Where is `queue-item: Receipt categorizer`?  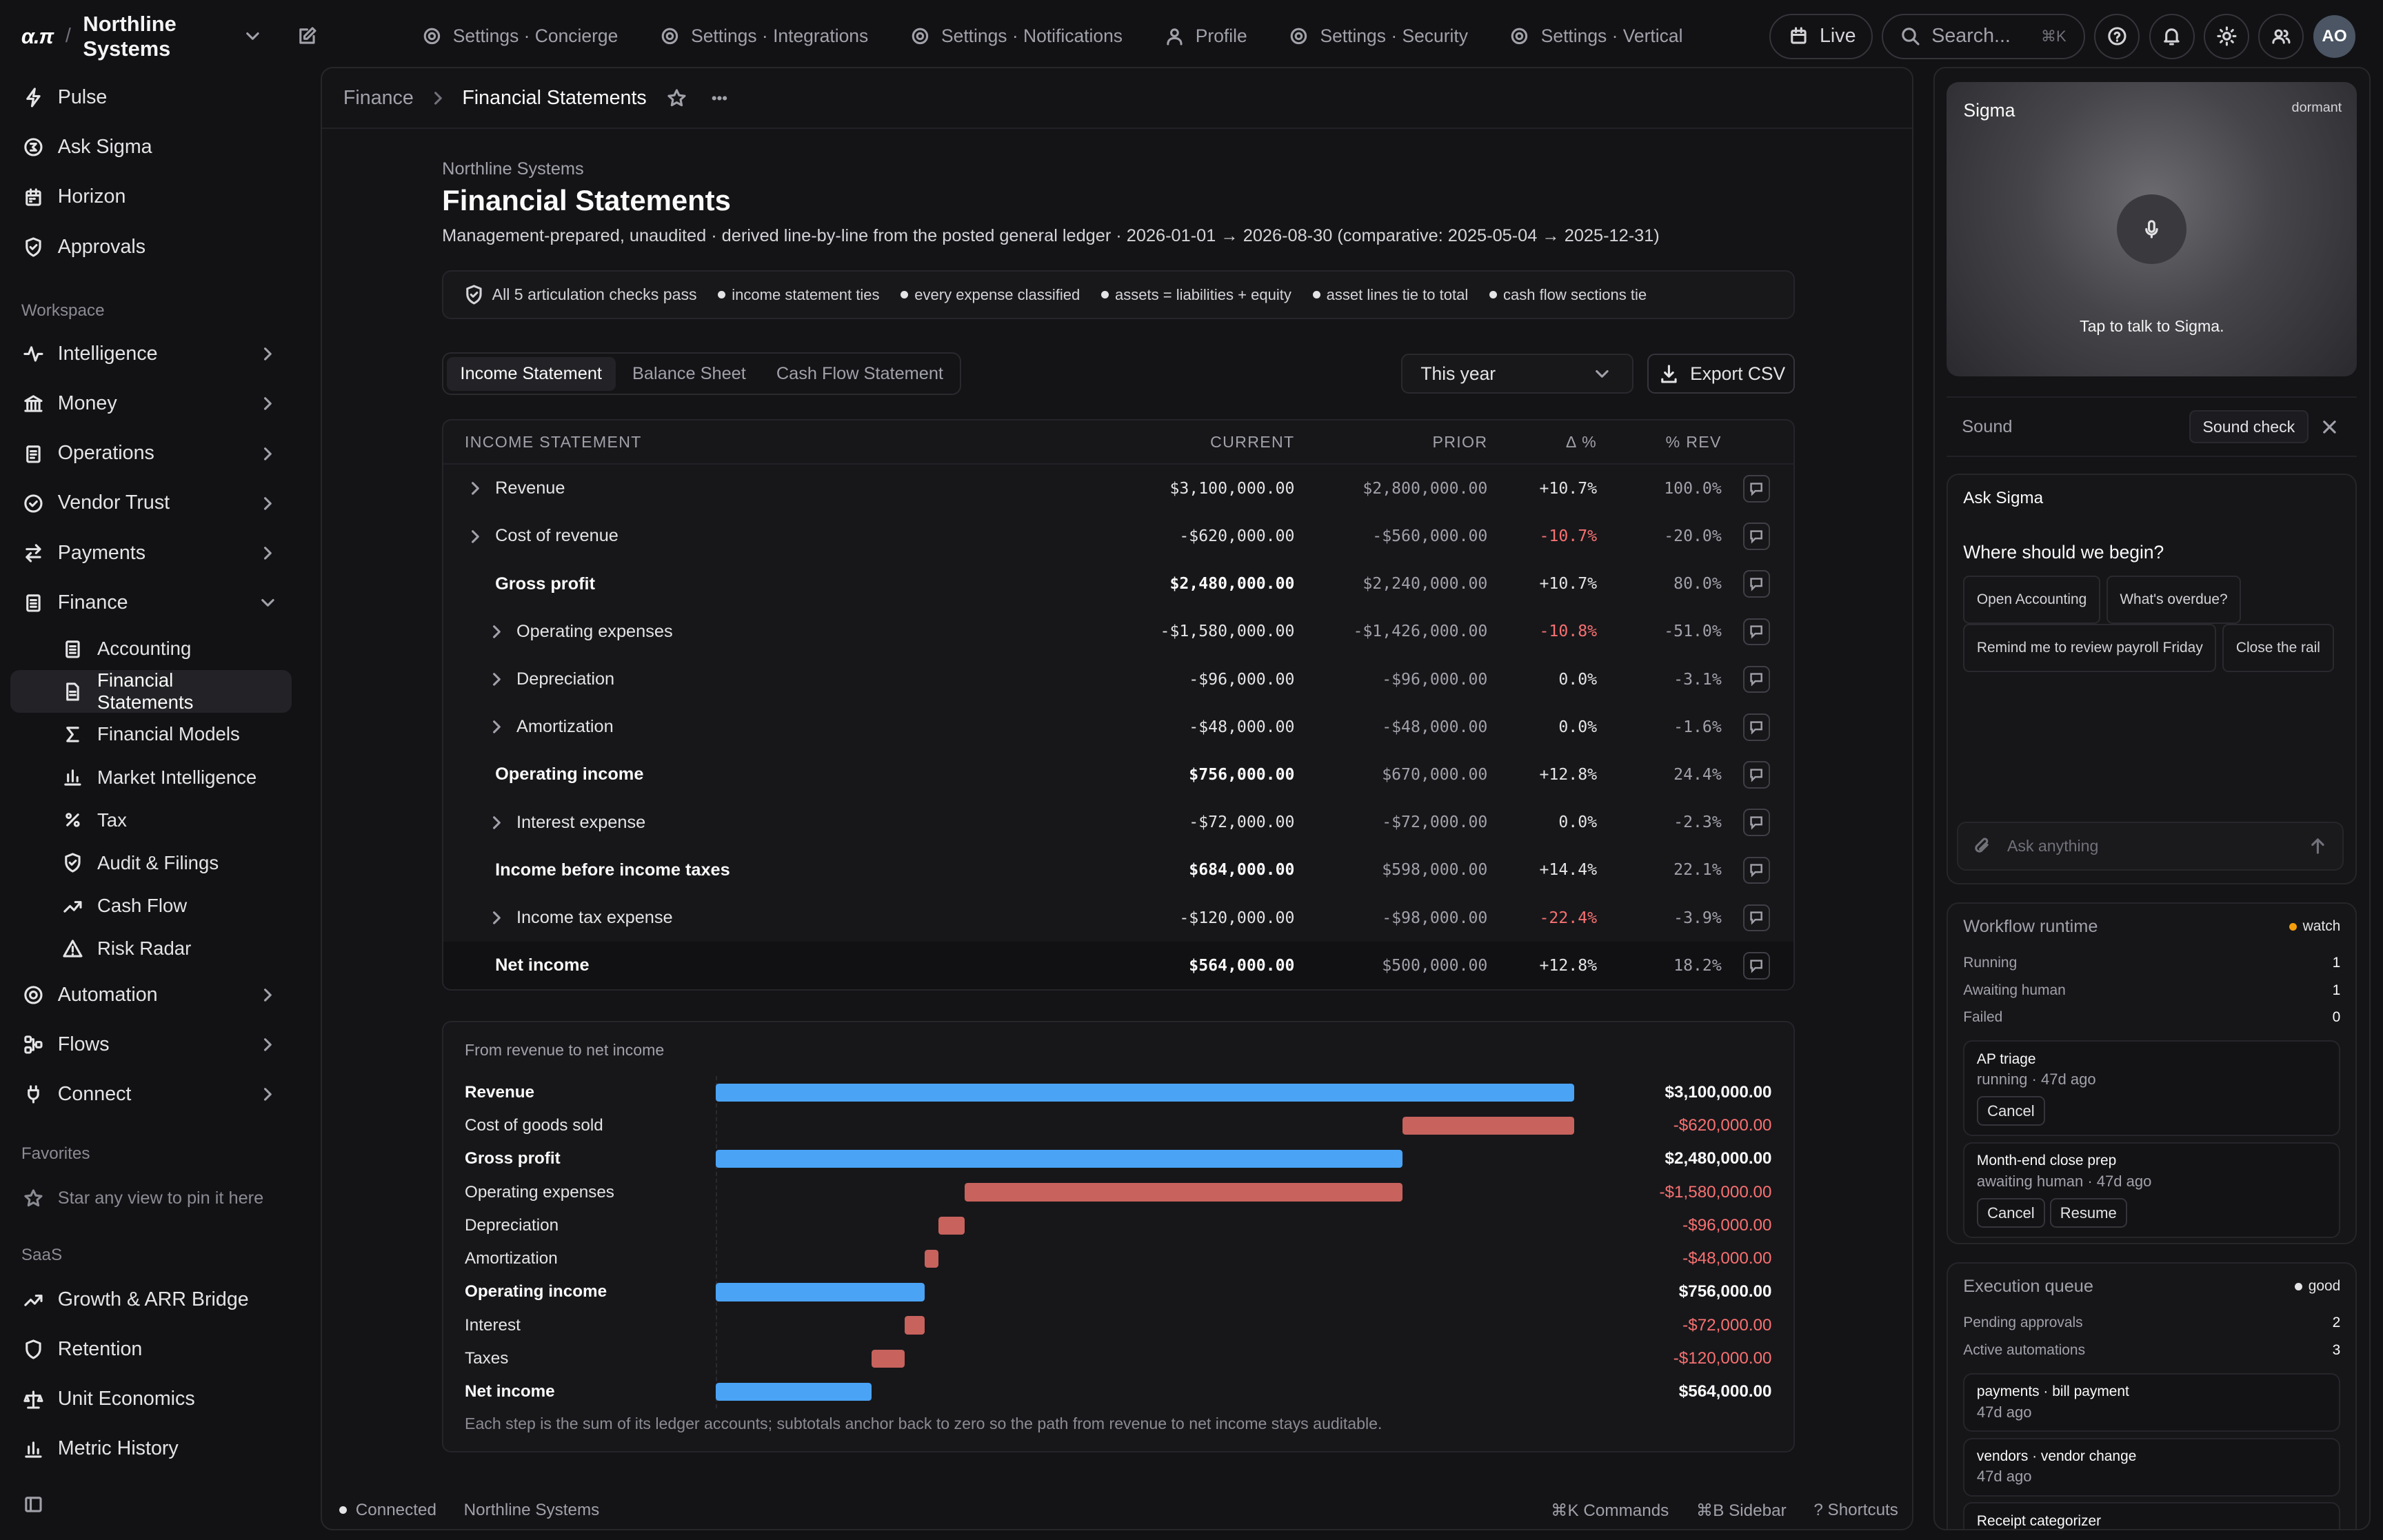 queue-item: Receipt categorizer is located at coordinates (2152, 1516).